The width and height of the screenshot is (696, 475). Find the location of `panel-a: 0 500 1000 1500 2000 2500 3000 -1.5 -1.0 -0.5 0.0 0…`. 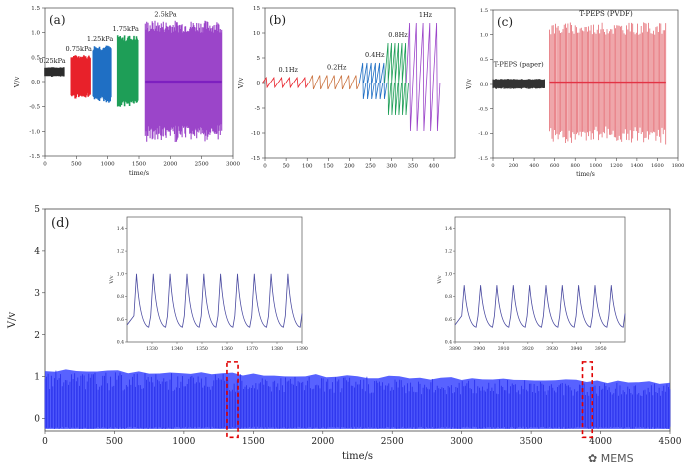

panel-a: 0 500 1000 1500 2000 2500 3000 -1.5 -1.0 -0.5 0.0 0… is located at coordinates (126, 91).